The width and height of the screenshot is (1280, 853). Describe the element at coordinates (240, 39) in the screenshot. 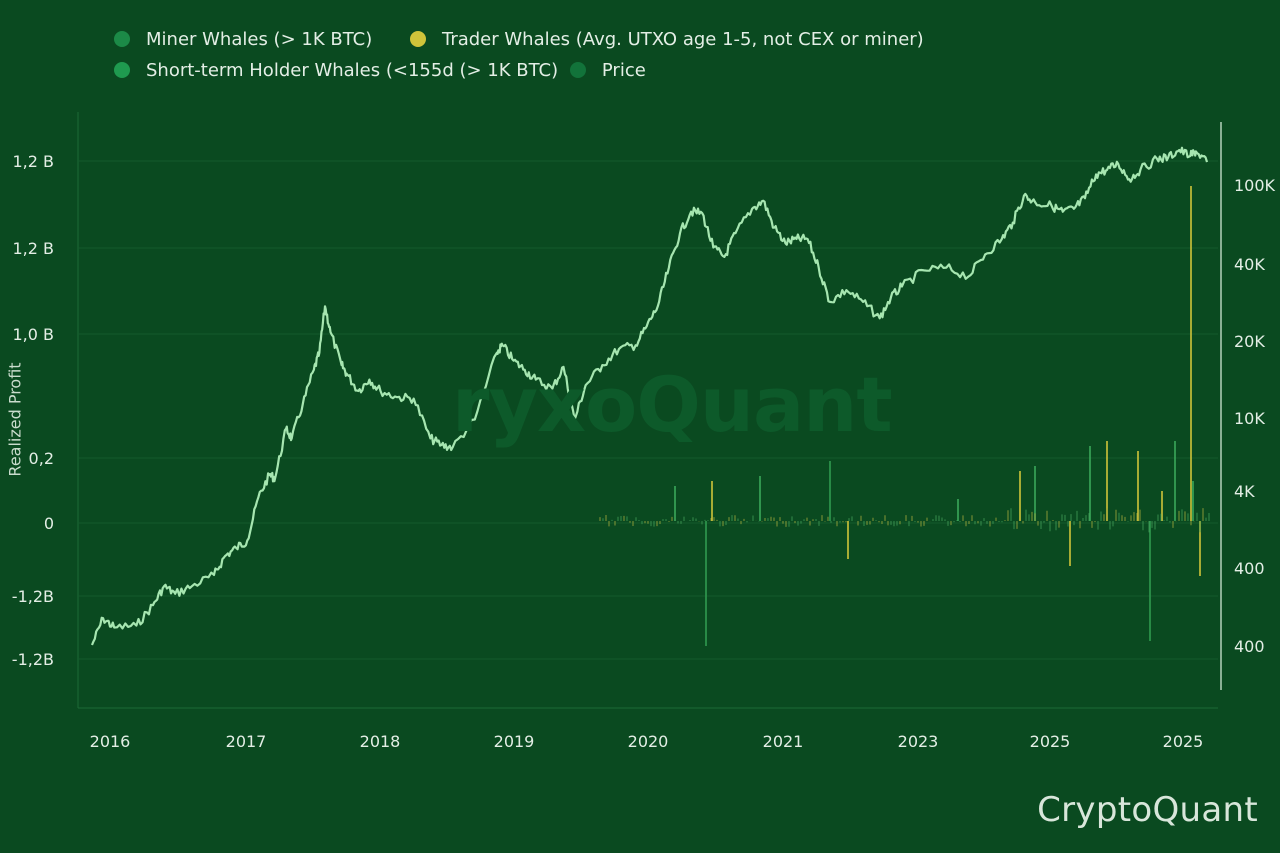

I see `legend-item-miner-whales: Miner Whales (> 1K BTC)` at that location.